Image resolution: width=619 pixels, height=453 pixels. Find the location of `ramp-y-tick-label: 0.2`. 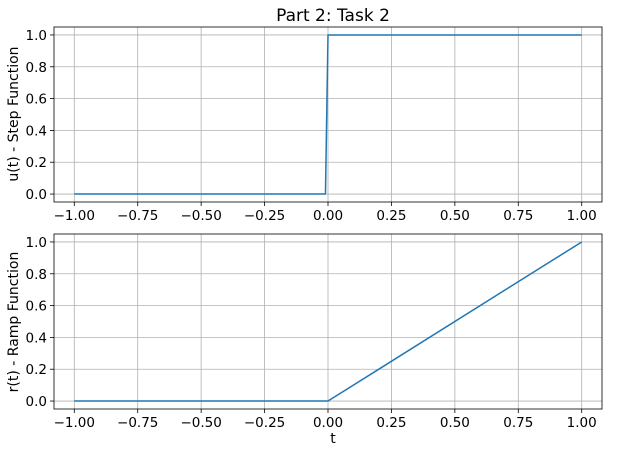

ramp-y-tick-label: 0.2 is located at coordinates (36, 370).